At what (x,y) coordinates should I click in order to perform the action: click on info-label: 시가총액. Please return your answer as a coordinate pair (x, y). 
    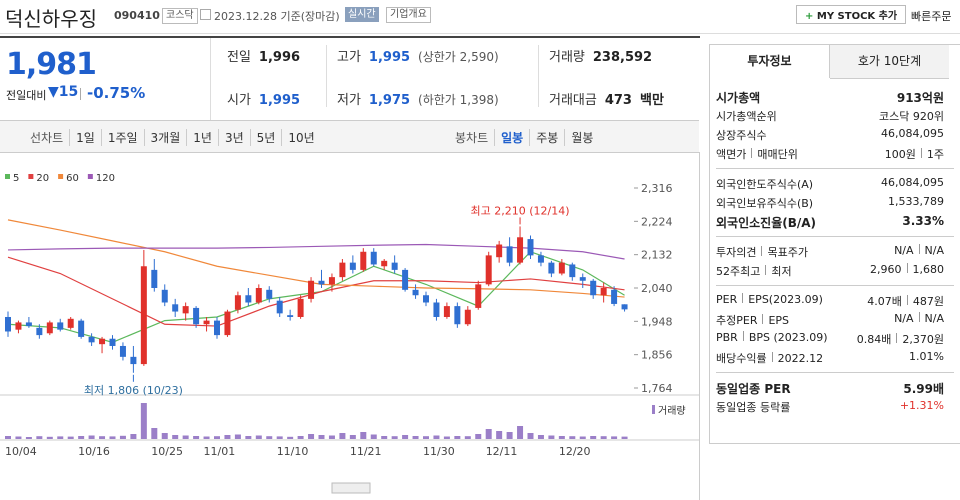
    Looking at the image, I should click on (738, 98).